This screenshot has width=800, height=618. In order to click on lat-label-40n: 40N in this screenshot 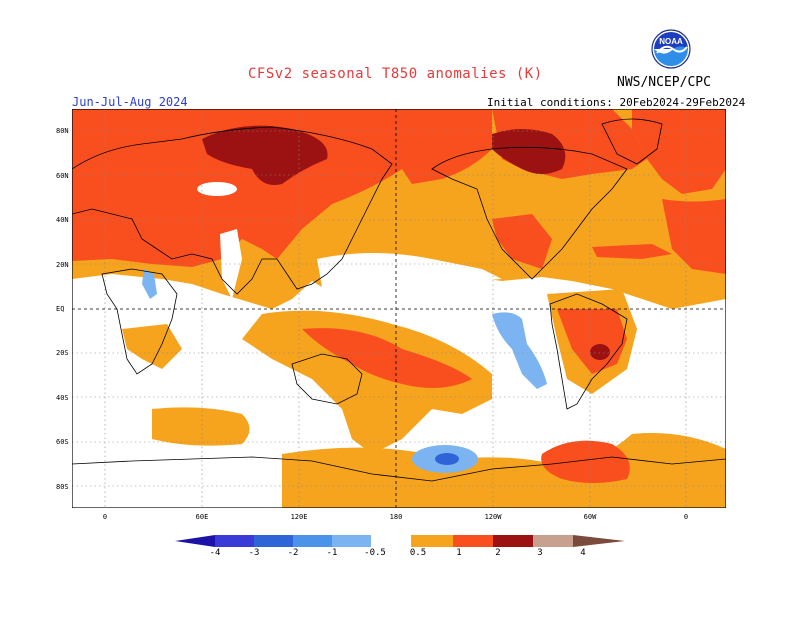, I will do `click(62, 220)`.